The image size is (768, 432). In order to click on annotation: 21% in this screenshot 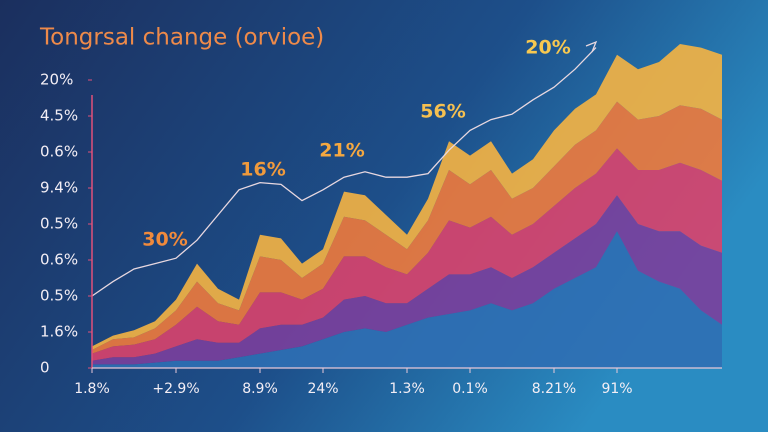, I will do `click(341, 151)`.